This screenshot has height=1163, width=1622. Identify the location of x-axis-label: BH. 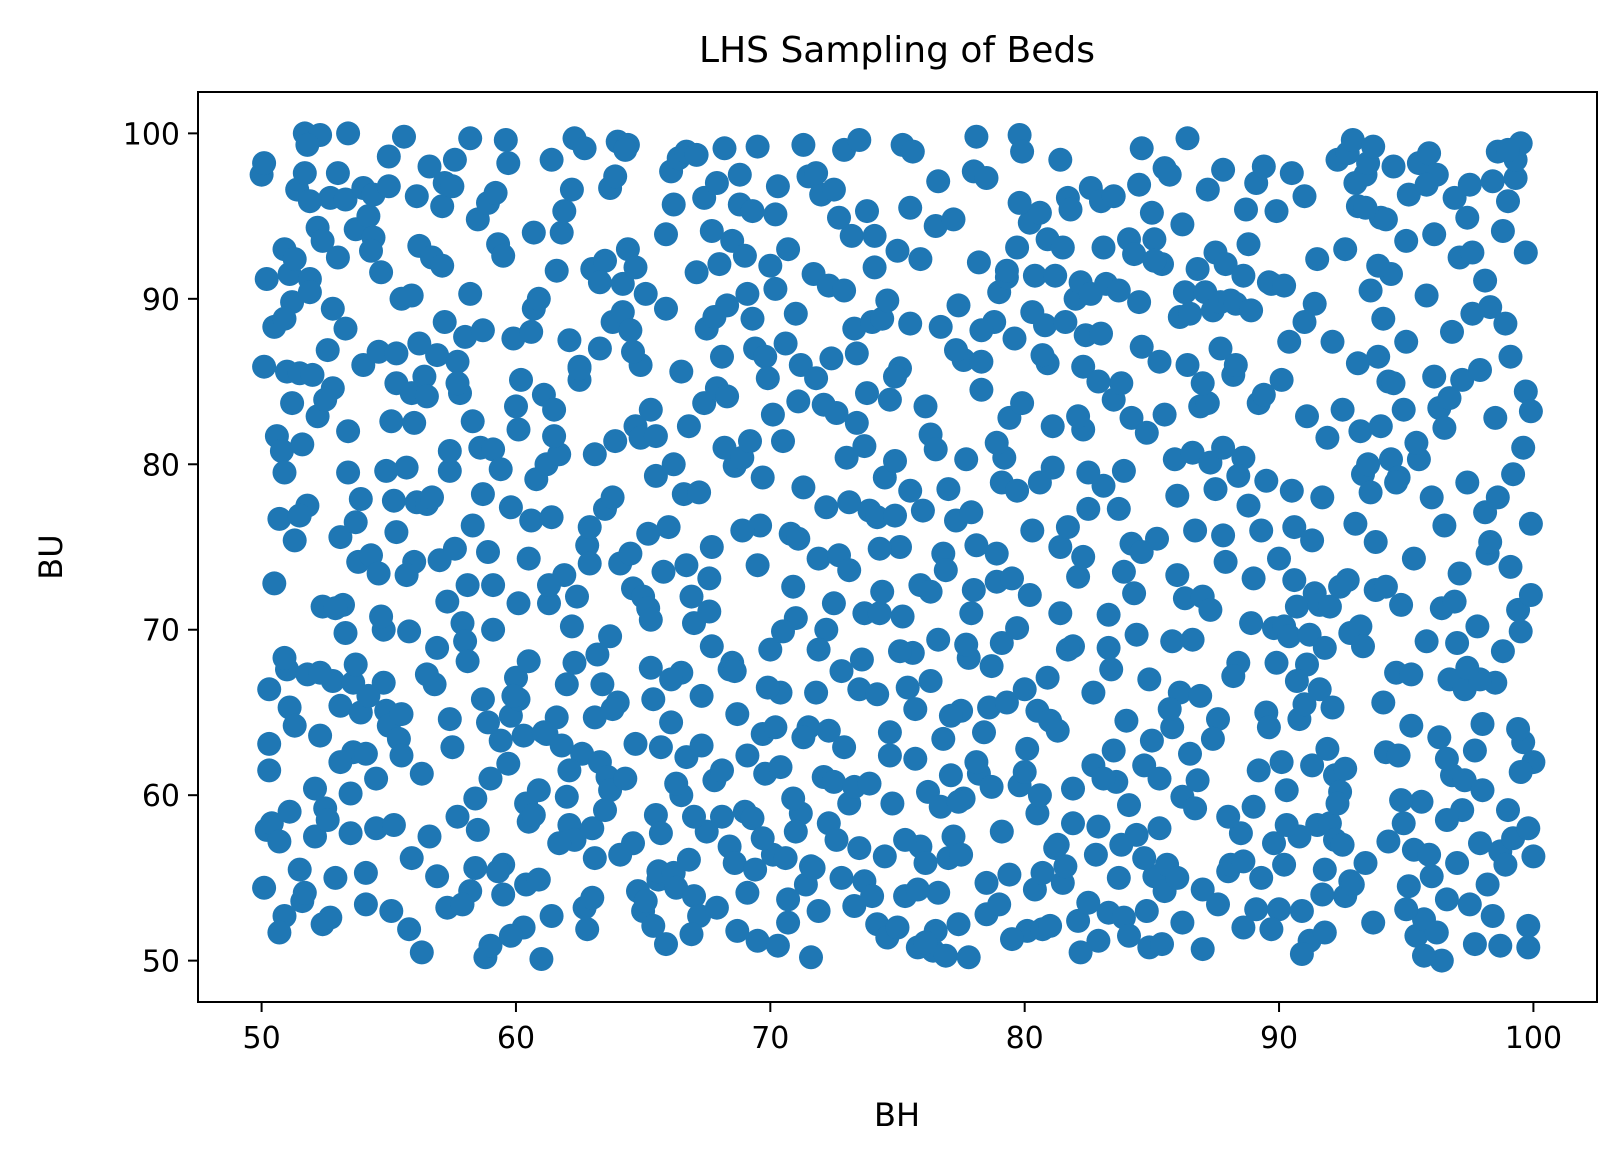
(897, 1115).